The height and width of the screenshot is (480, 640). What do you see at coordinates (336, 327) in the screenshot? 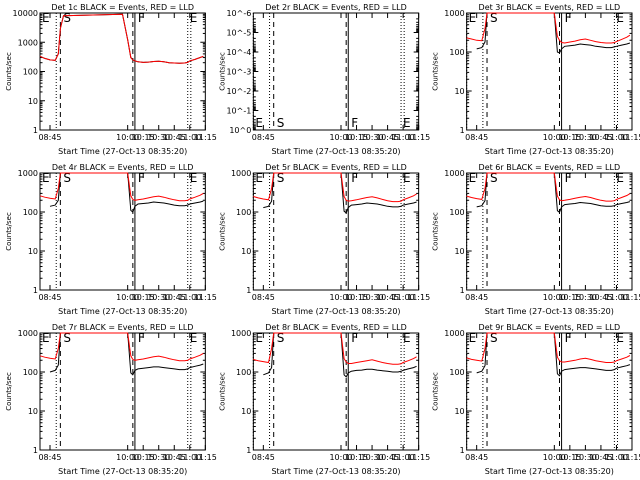
I see `chart-title: Det 8r BLACK = Events, RED = LLD` at bounding box center [336, 327].